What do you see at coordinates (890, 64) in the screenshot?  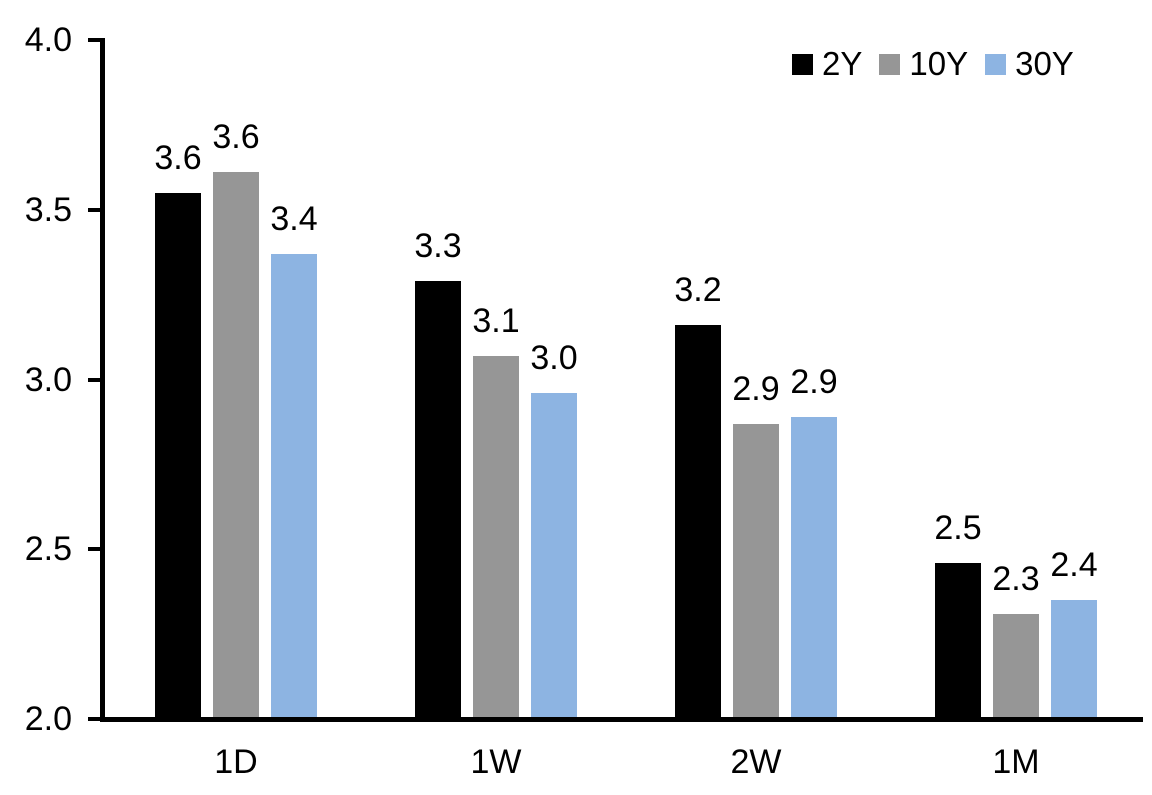 I see `legend-swatch-10y-icon` at bounding box center [890, 64].